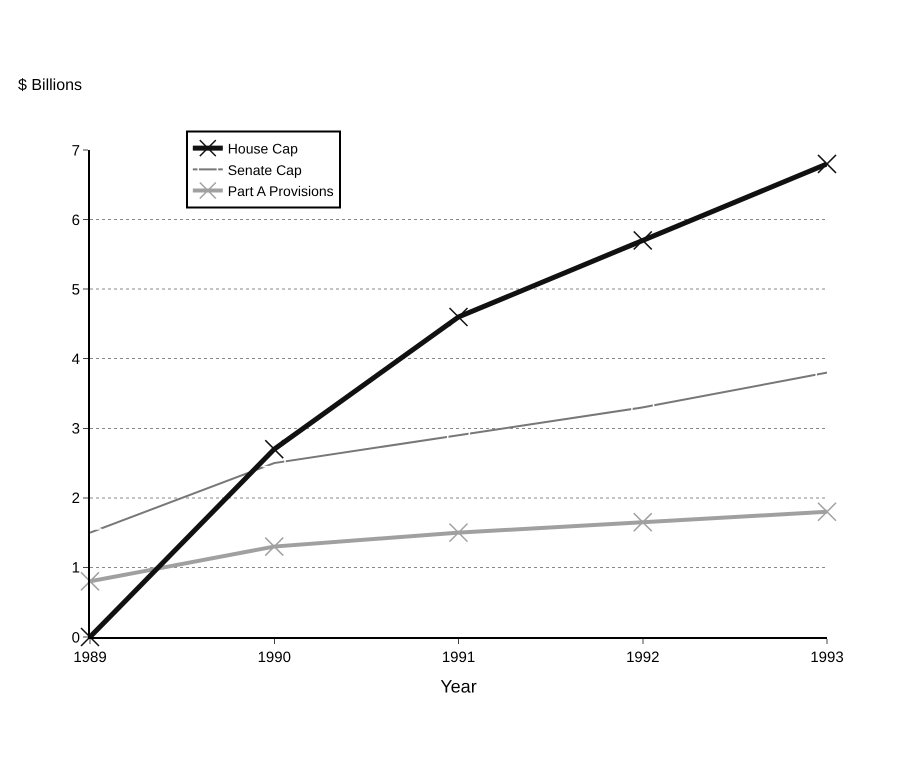 Image resolution: width=917 pixels, height=767 pixels. I want to click on x-tick-label: 1993, so click(827, 657).